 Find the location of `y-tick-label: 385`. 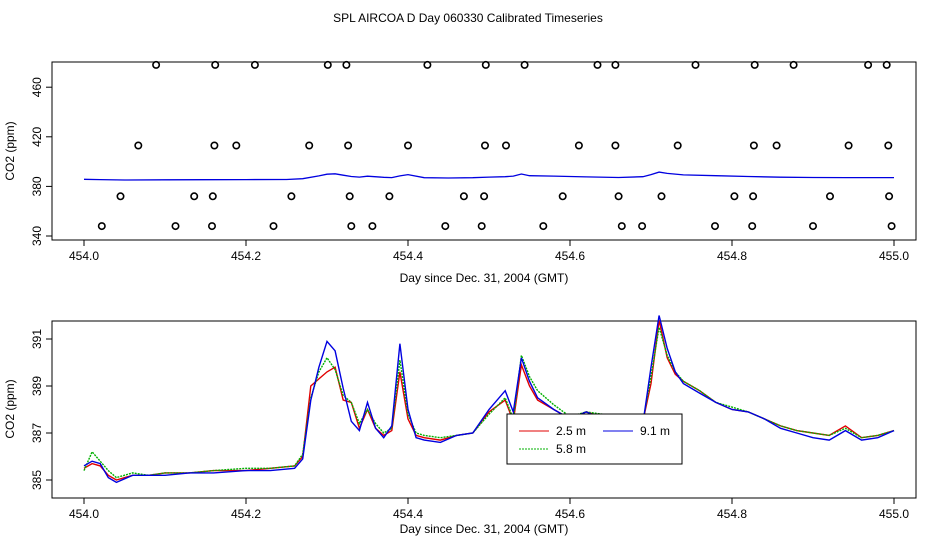

y-tick-label: 385 is located at coordinates (37, 480).